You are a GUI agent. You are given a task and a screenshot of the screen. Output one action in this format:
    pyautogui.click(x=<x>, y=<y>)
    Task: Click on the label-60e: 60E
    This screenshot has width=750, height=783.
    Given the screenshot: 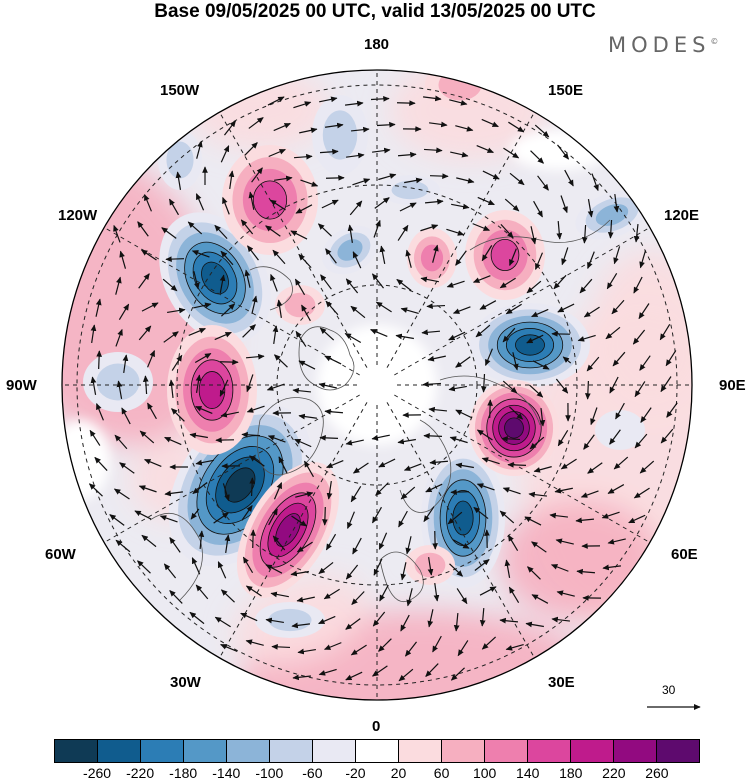 What is the action you would take?
    pyautogui.click(x=684, y=554)
    